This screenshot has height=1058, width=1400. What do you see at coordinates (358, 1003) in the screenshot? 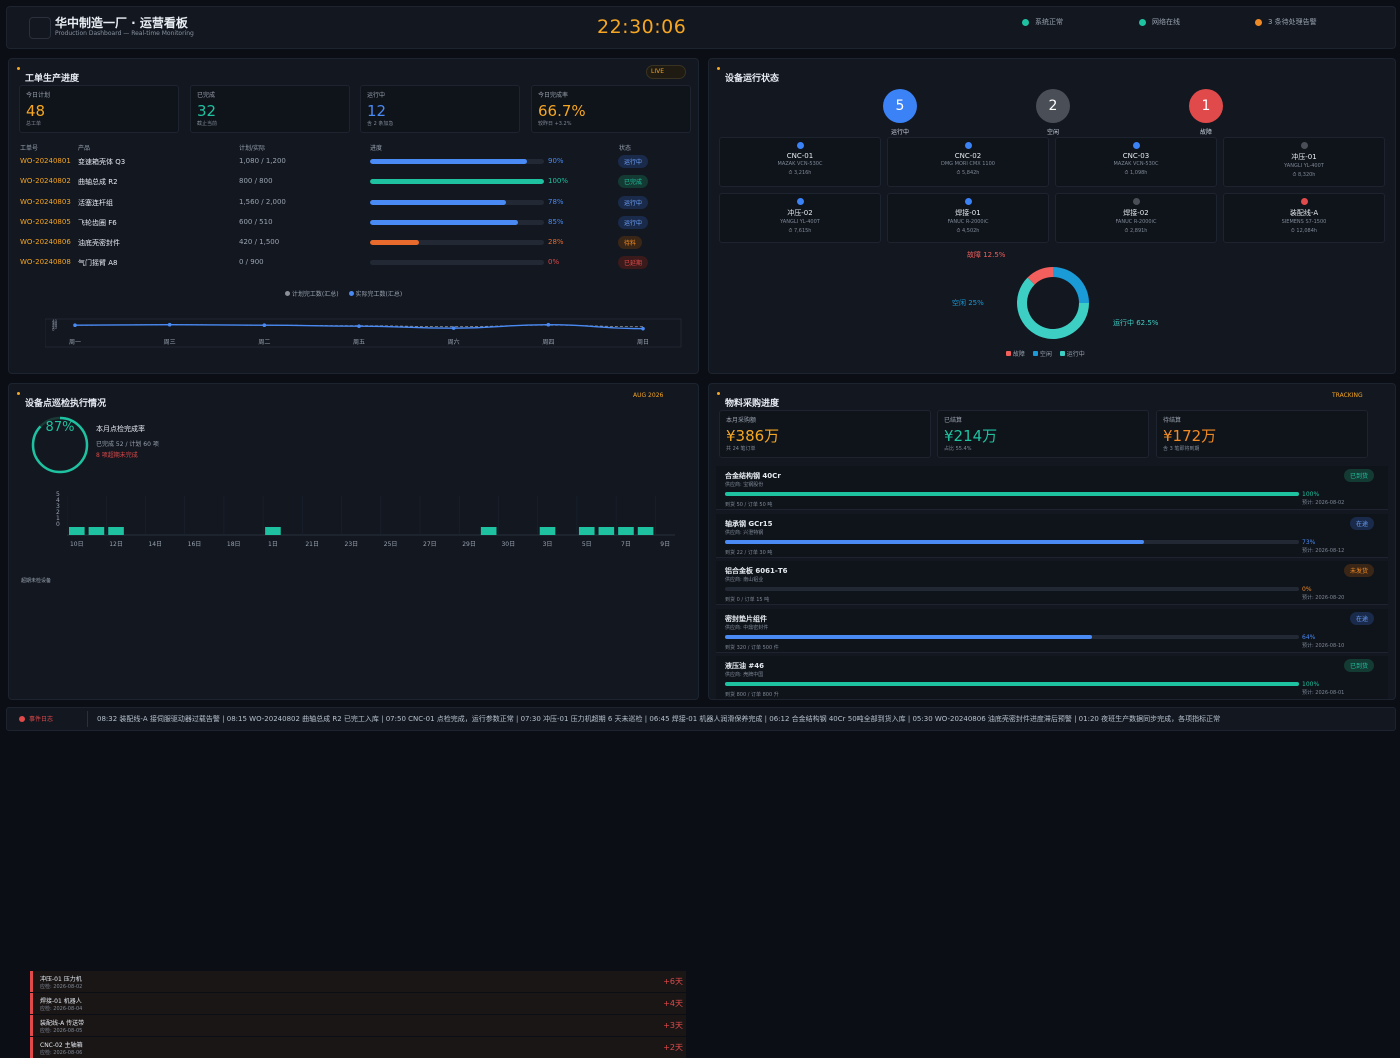
I see `overdue-item: 焊接-01 机器人 应检: 2026-08-04 +4天` at bounding box center [358, 1003].